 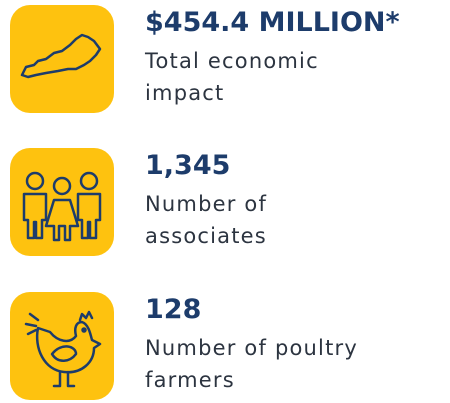 I want to click on stat-value: 128, so click(x=173, y=309).